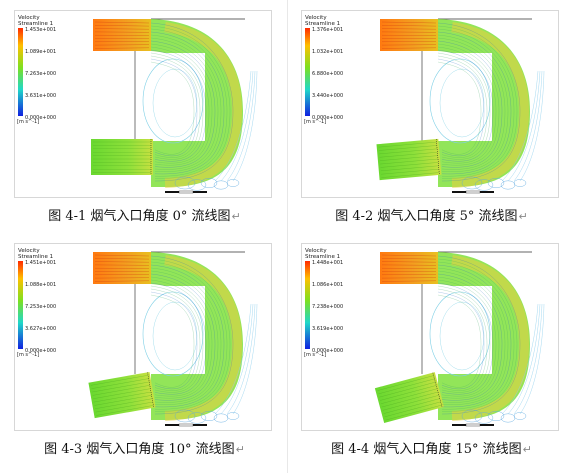  I want to click on caption-text: 图 4-2 烟气入口角度 5° 流线图, so click(426, 216).